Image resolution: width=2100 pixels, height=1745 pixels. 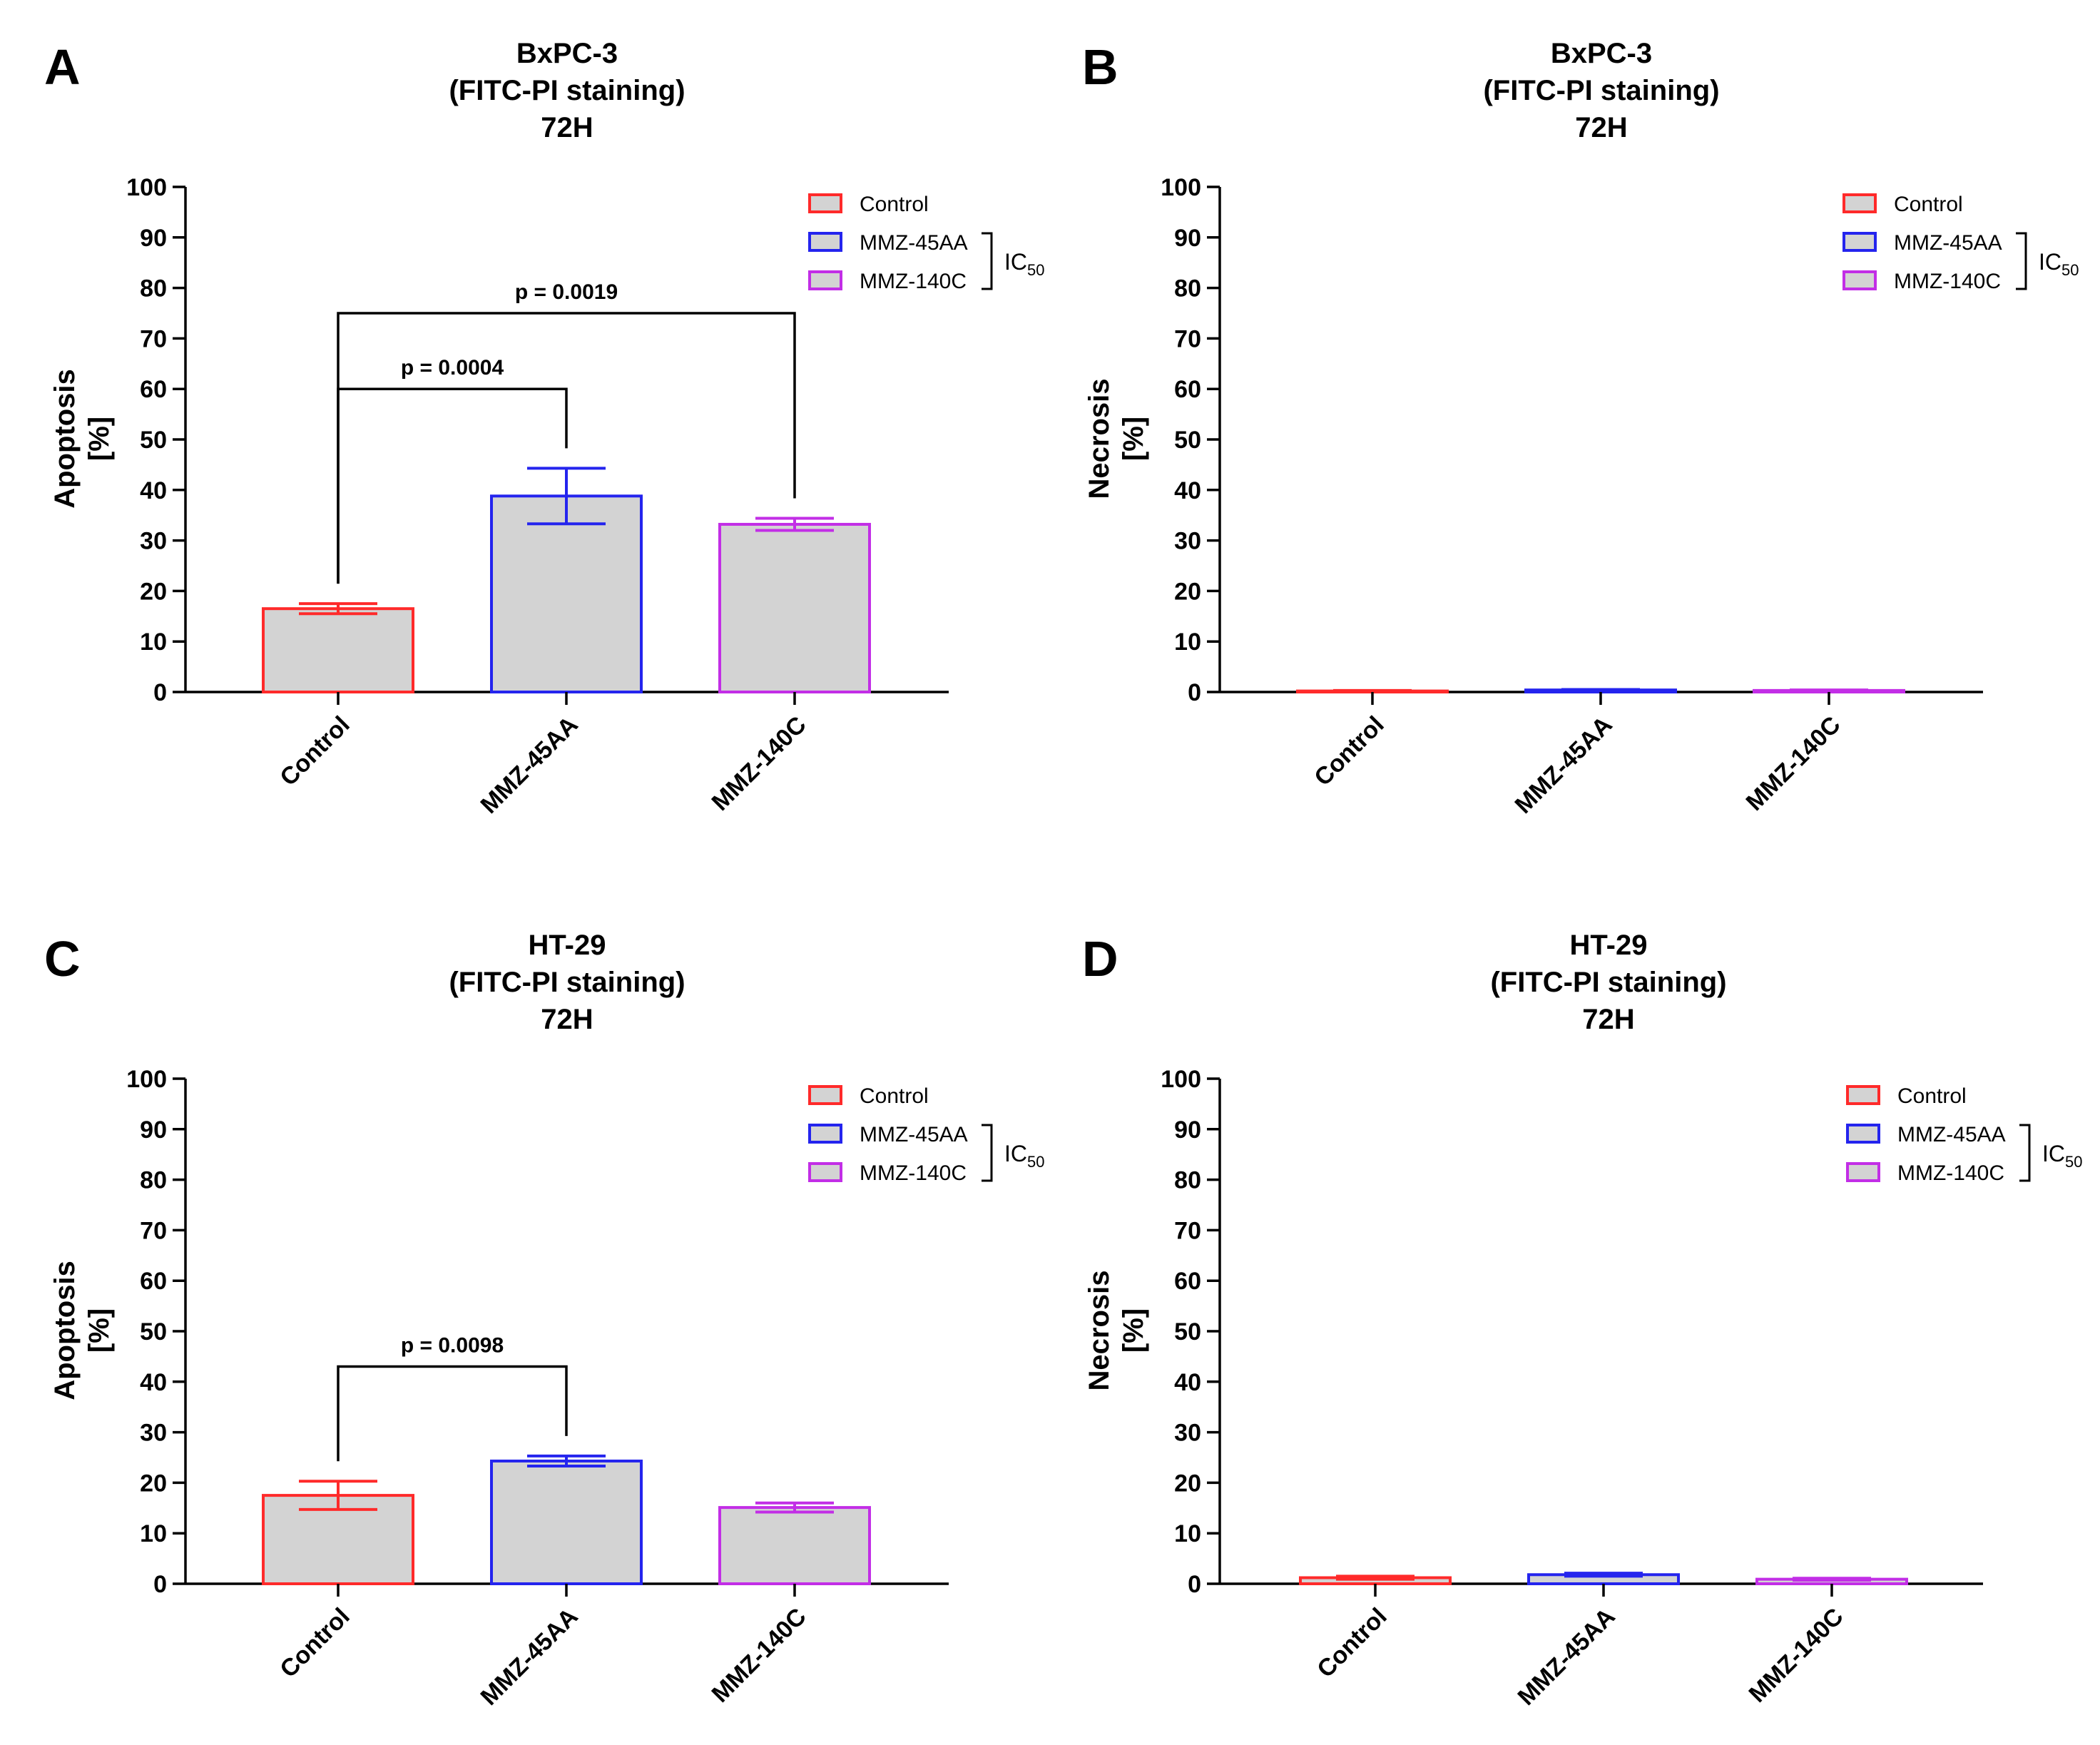 What do you see at coordinates (1187, 591) in the screenshot?
I see `y-tick-label: 20` at bounding box center [1187, 591].